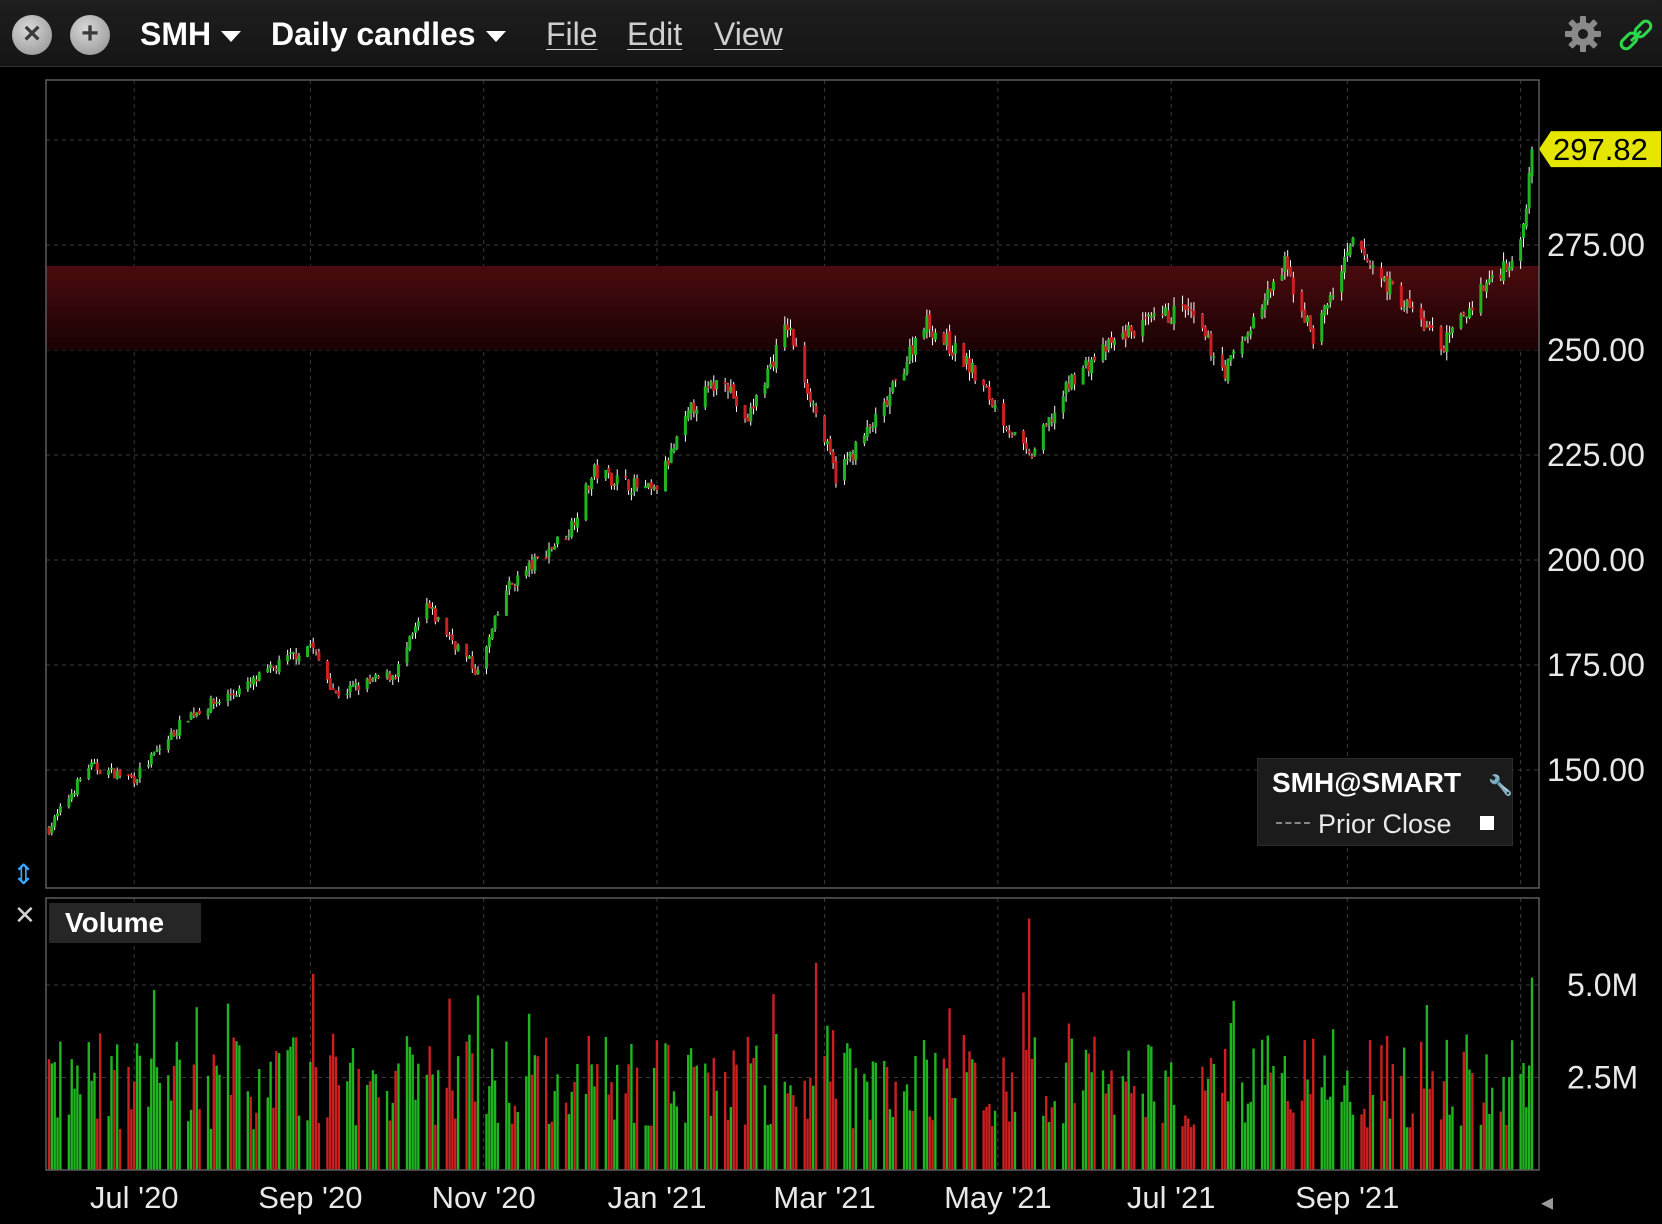 Image resolution: width=1662 pixels, height=1224 pixels. Describe the element at coordinates (1596, 245) in the screenshot. I see `price-tick-label: 275.00` at that location.